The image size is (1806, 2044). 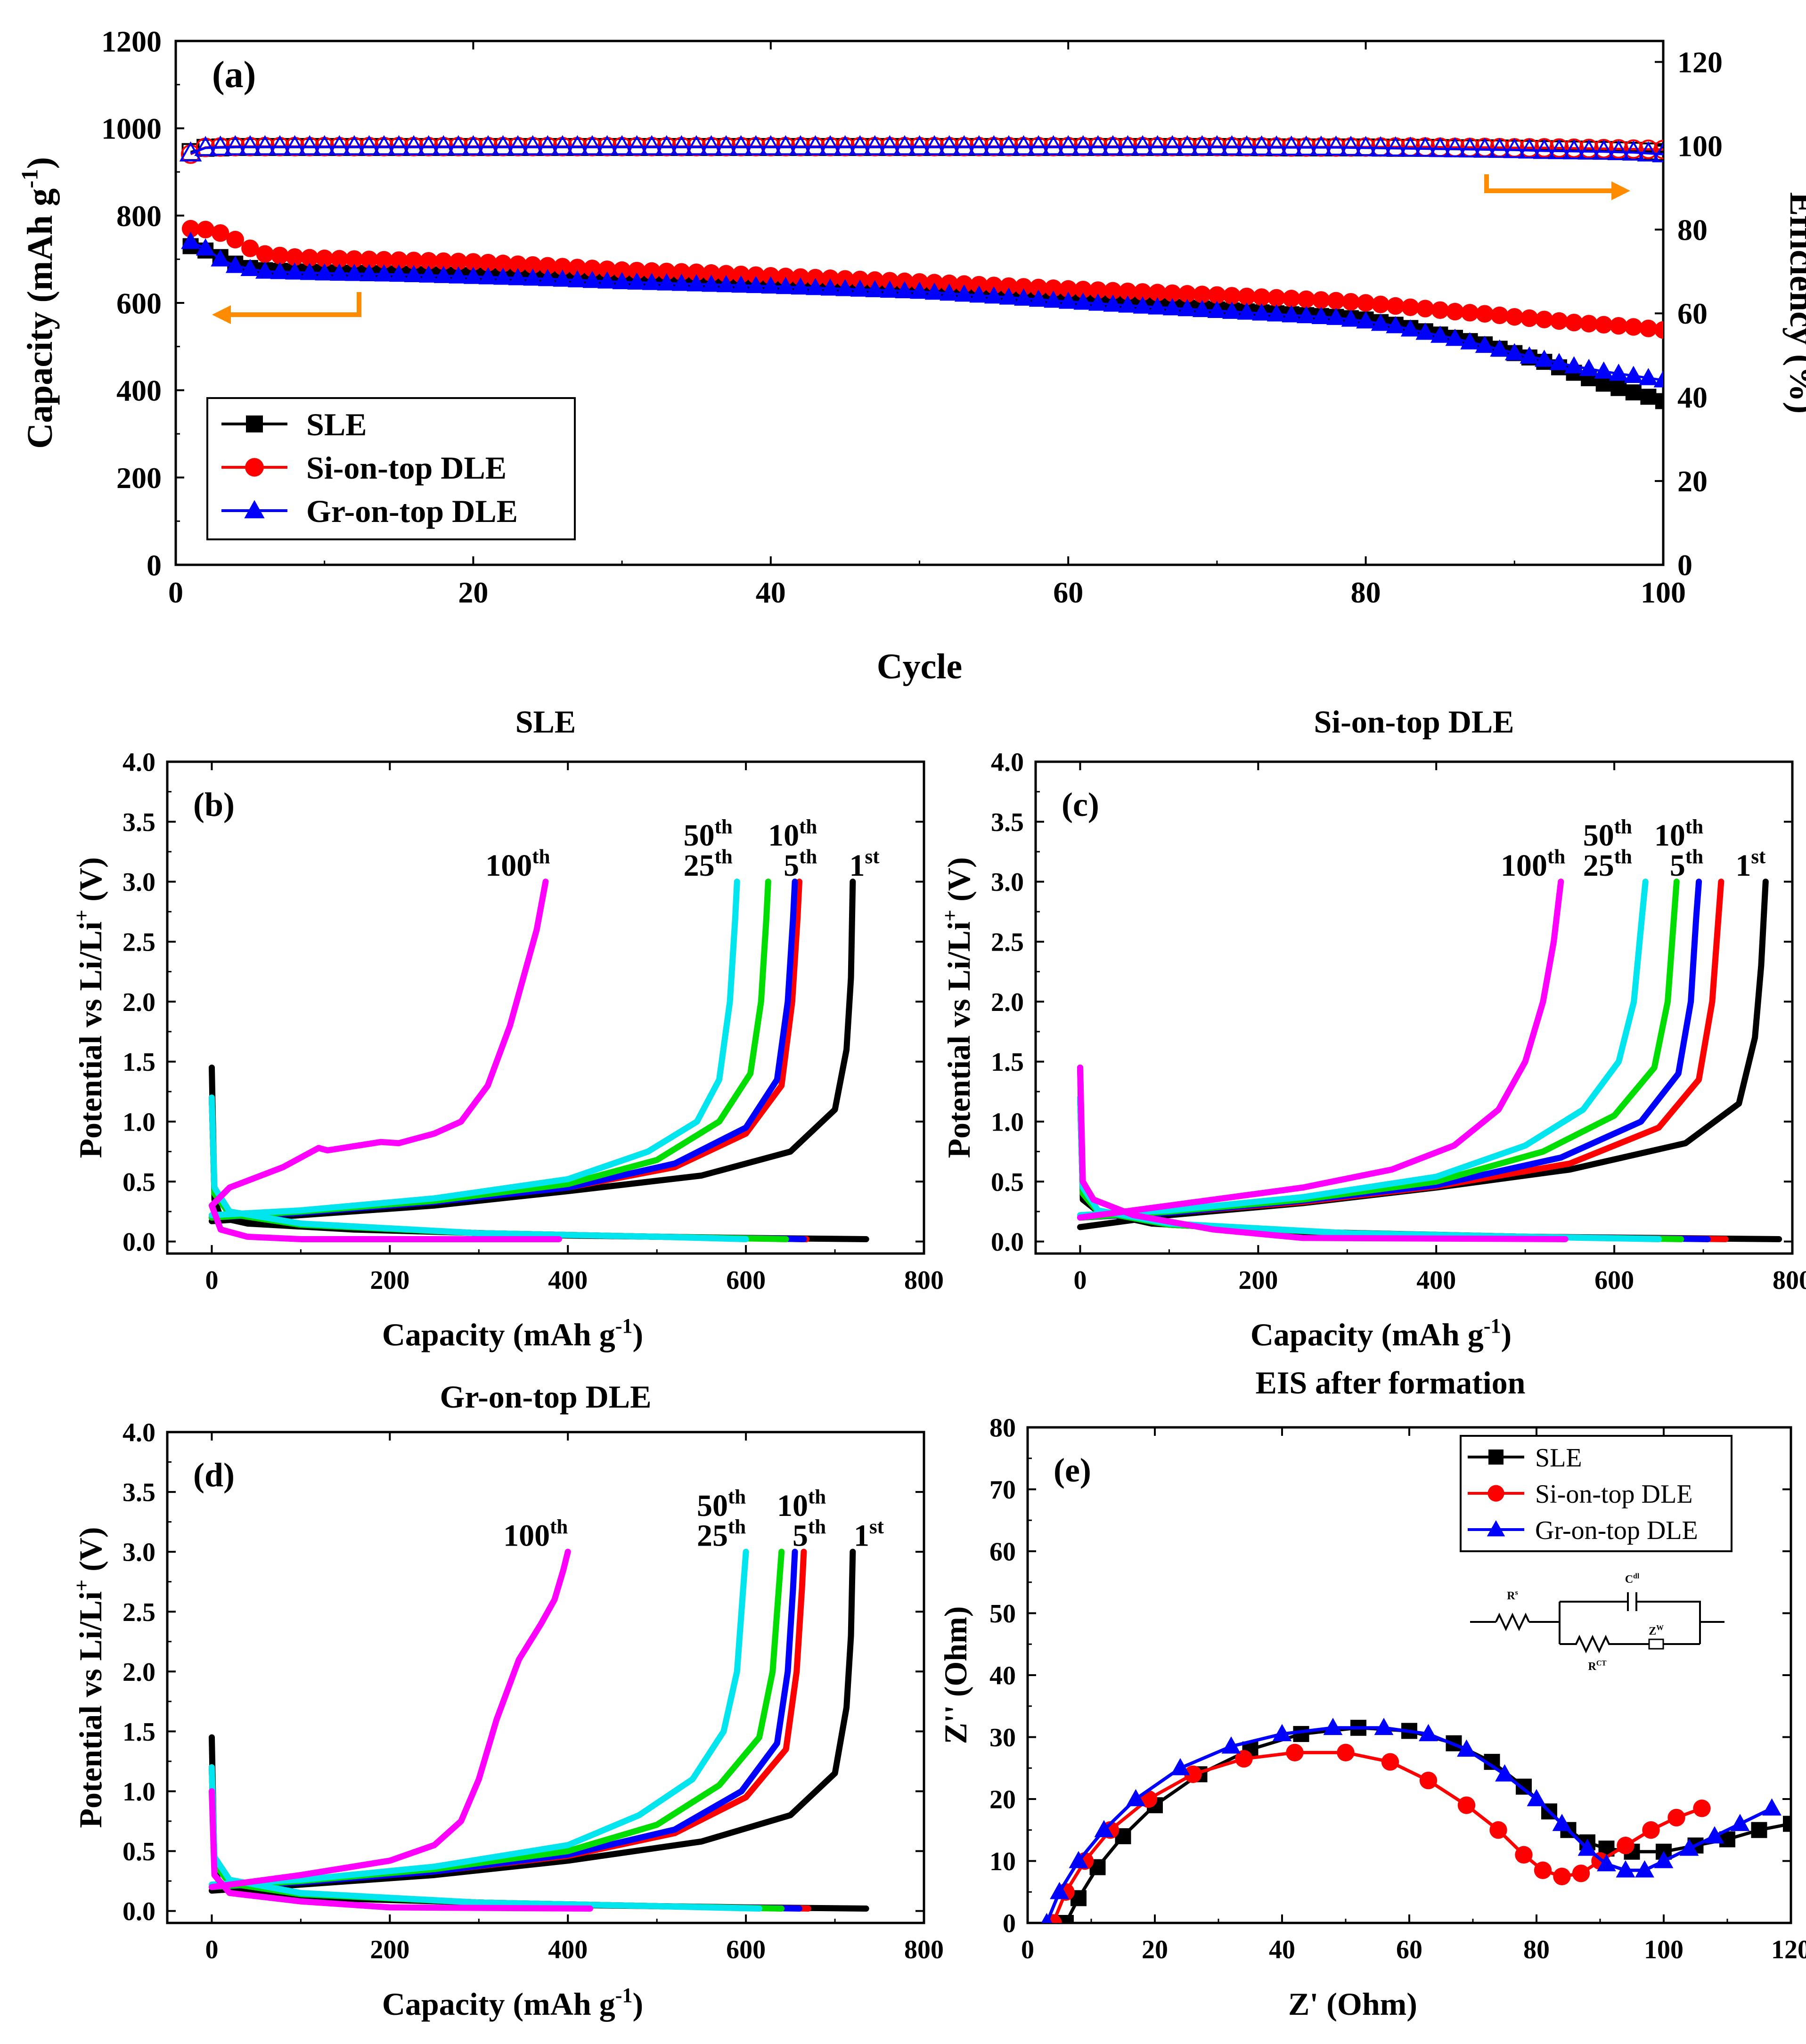 What do you see at coordinates (1427, 1824) in the screenshot?
I see `series-line` at bounding box center [1427, 1824].